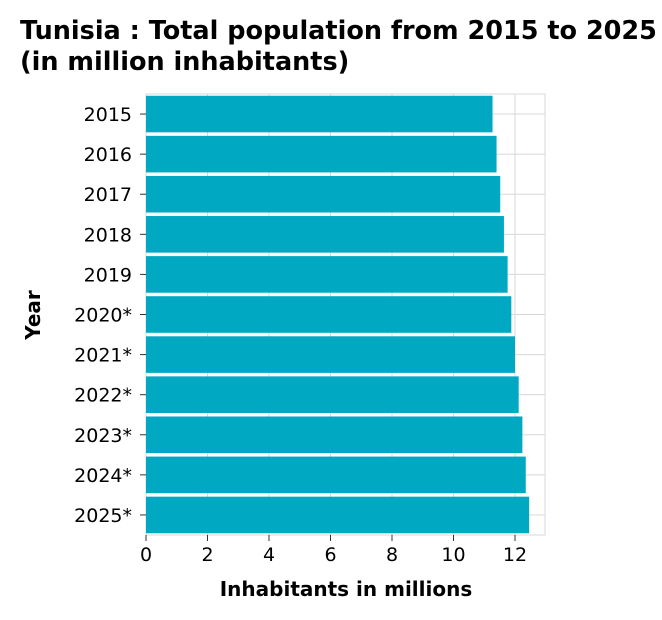 The width and height of the screenshot is (662, 620). What do you see at coordinates (207, 555) in the screenshot?
I see `x-tick-label: 2` at bounding box center [207, 555].